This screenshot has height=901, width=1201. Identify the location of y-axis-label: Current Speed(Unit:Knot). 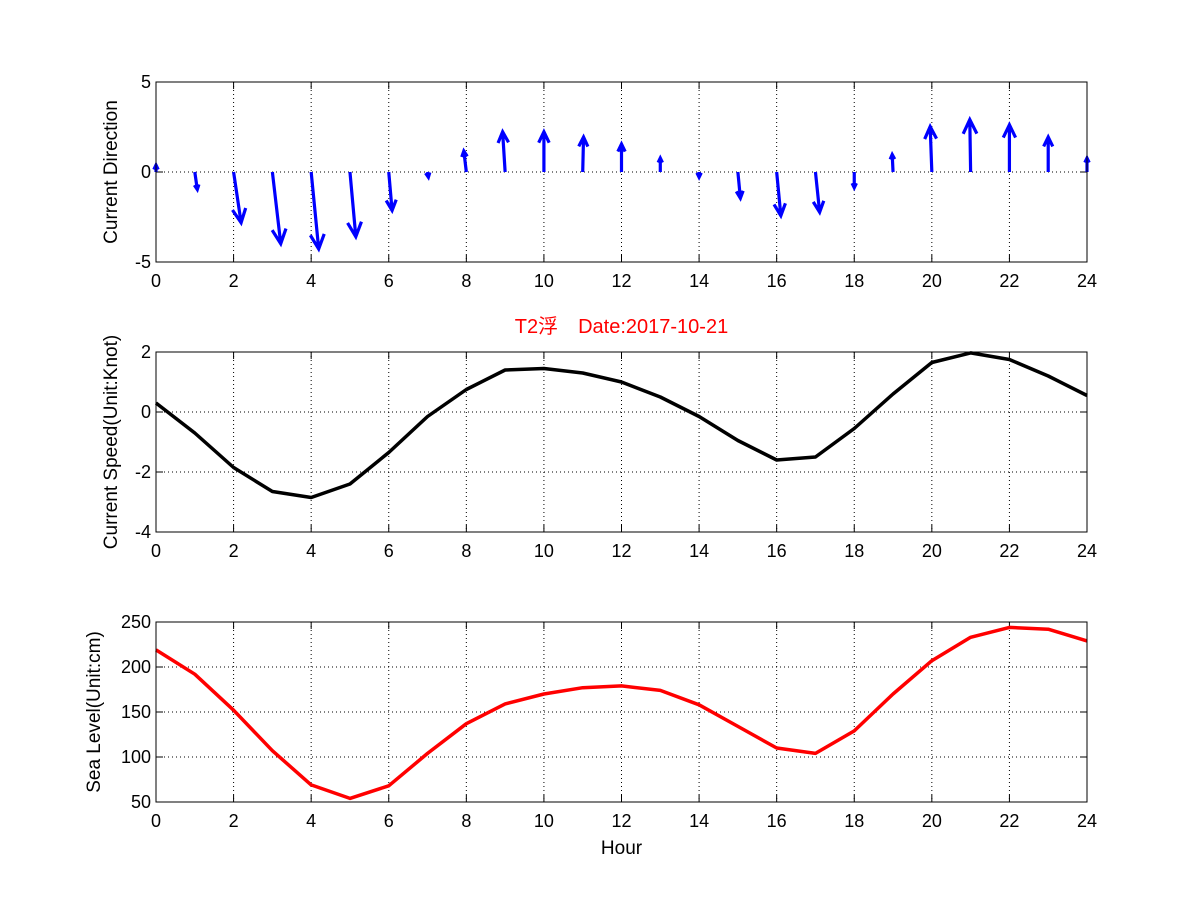
(111, 442).